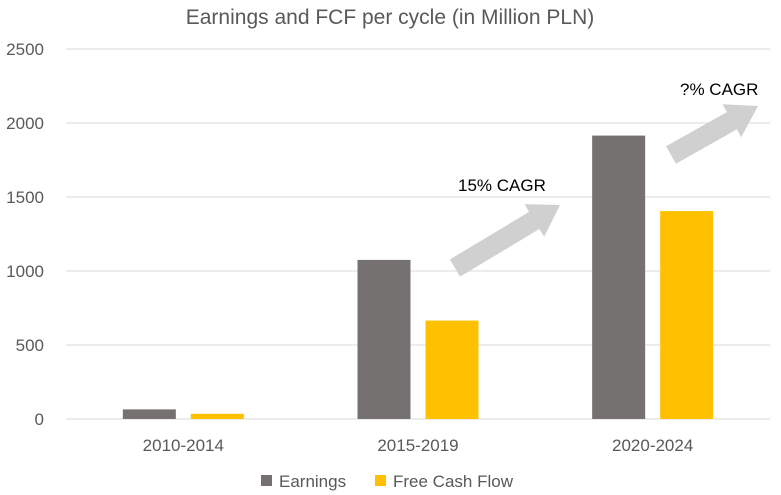 Image resolution: width=781 pixels, height=495 pixels. What do you see at coordinates (502, 185) in the screenshot?
I see `cagr-label-1: 15% CAGR` at bounding box center [502, 185].